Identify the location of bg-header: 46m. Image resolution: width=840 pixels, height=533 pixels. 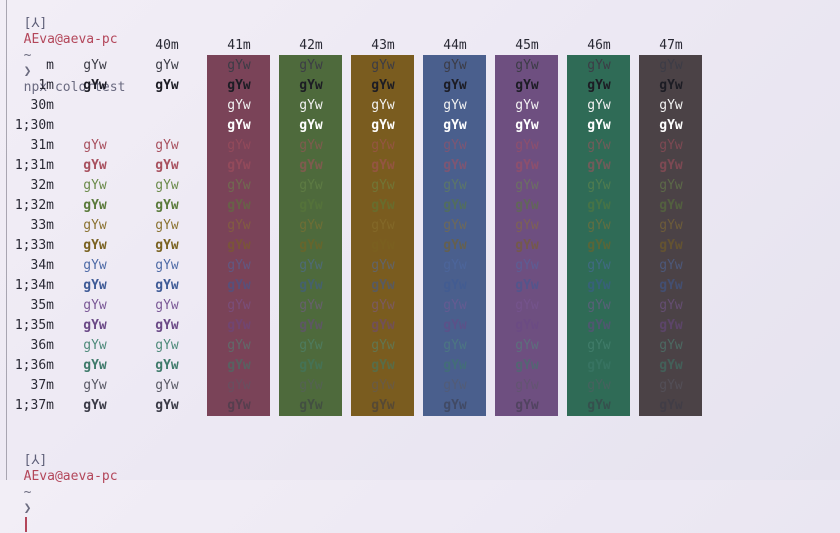
(599, 45).